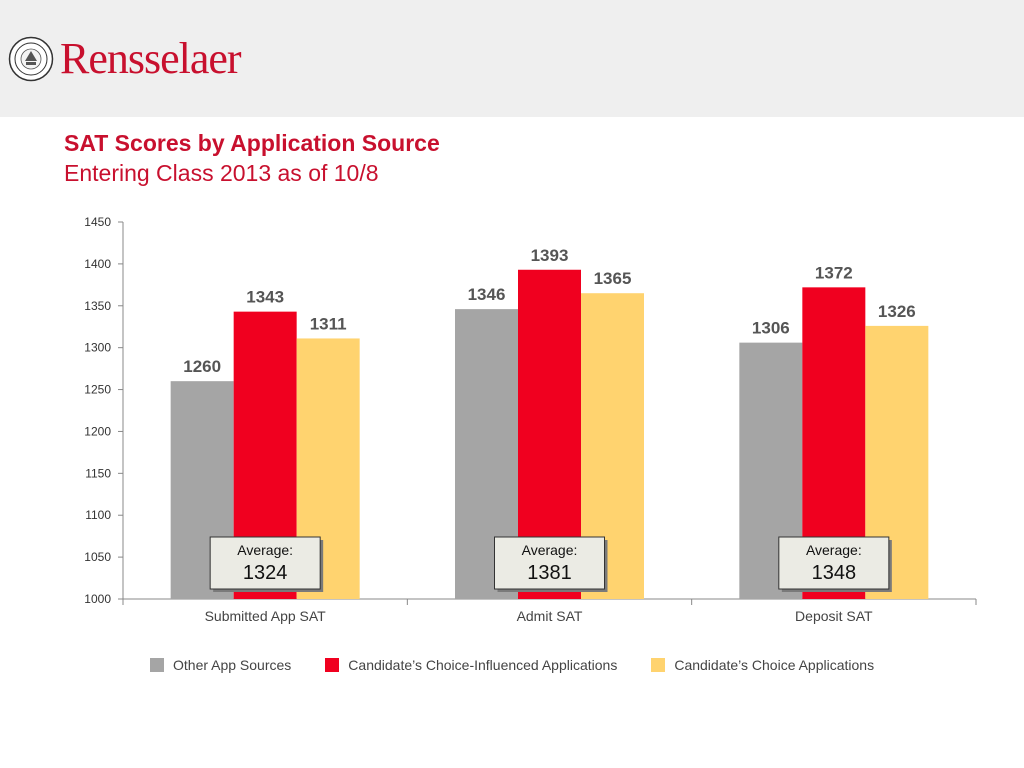 This screenshot has height=768, width=1024. Describe the element at coordinates (221, 173) in the screenshot. I see `chart-subtitle: Entering Class 2013 as of 10/8` at that location.